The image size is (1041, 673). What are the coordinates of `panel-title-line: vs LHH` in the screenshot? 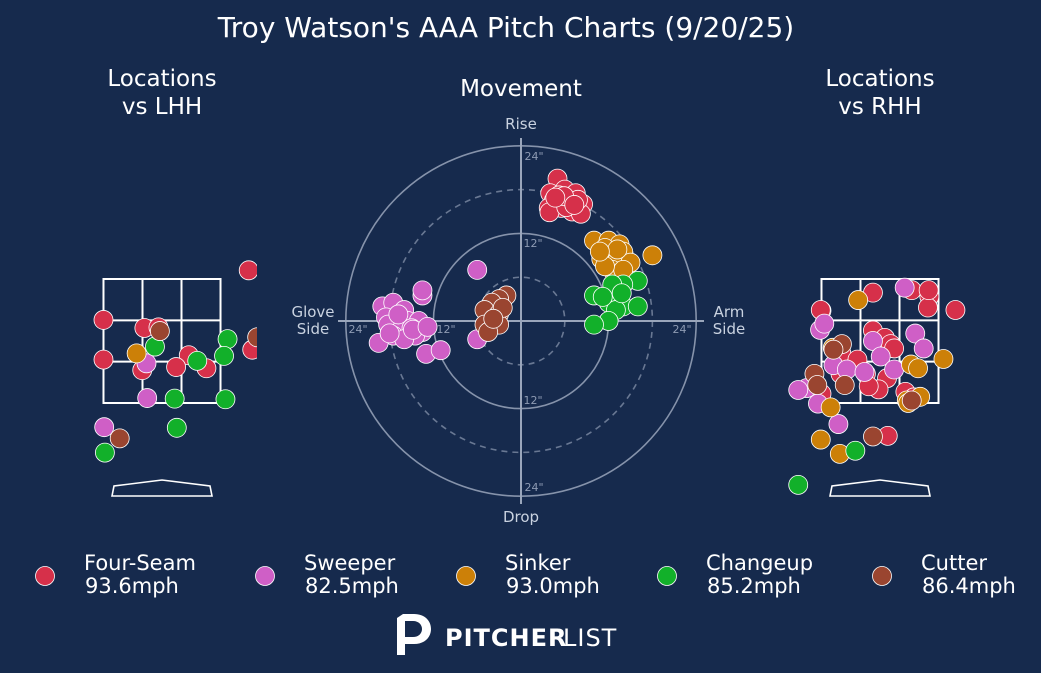 It's located at (162, 107).